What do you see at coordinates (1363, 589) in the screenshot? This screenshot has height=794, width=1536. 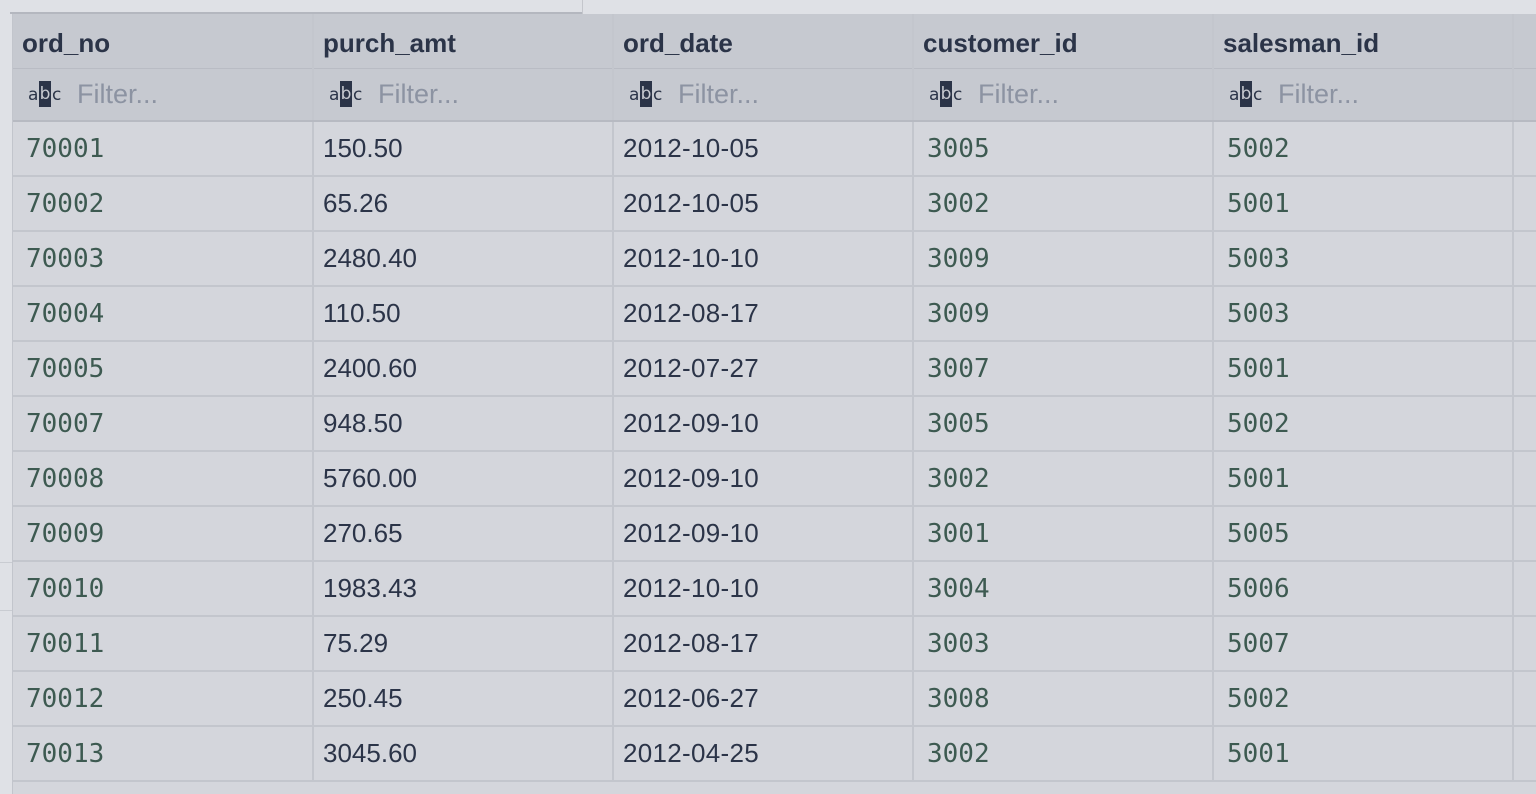 I see `cell-salesman-id: 5006` at bounding box center [1363, 589].